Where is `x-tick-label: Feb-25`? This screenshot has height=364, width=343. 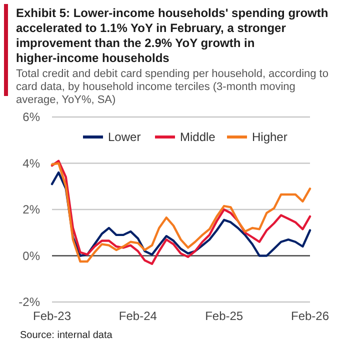 x-tick-label: Feb-25 is located at coordinates (224, 316).